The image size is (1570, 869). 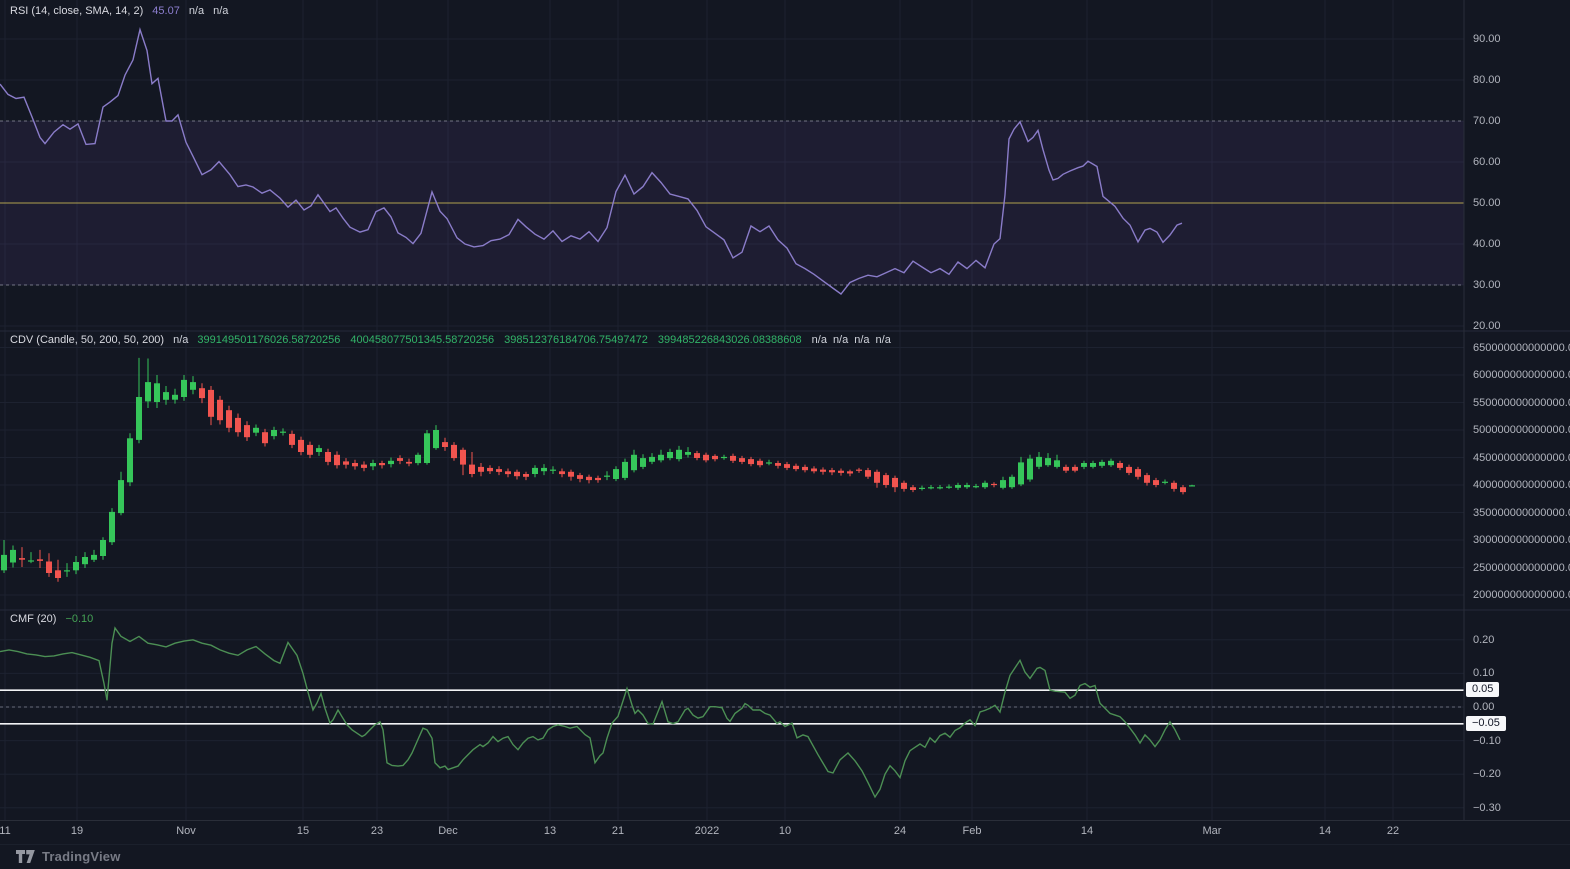 I want to click on price-tick-label: 550000000000000.00, so click(x=1521, y=403).